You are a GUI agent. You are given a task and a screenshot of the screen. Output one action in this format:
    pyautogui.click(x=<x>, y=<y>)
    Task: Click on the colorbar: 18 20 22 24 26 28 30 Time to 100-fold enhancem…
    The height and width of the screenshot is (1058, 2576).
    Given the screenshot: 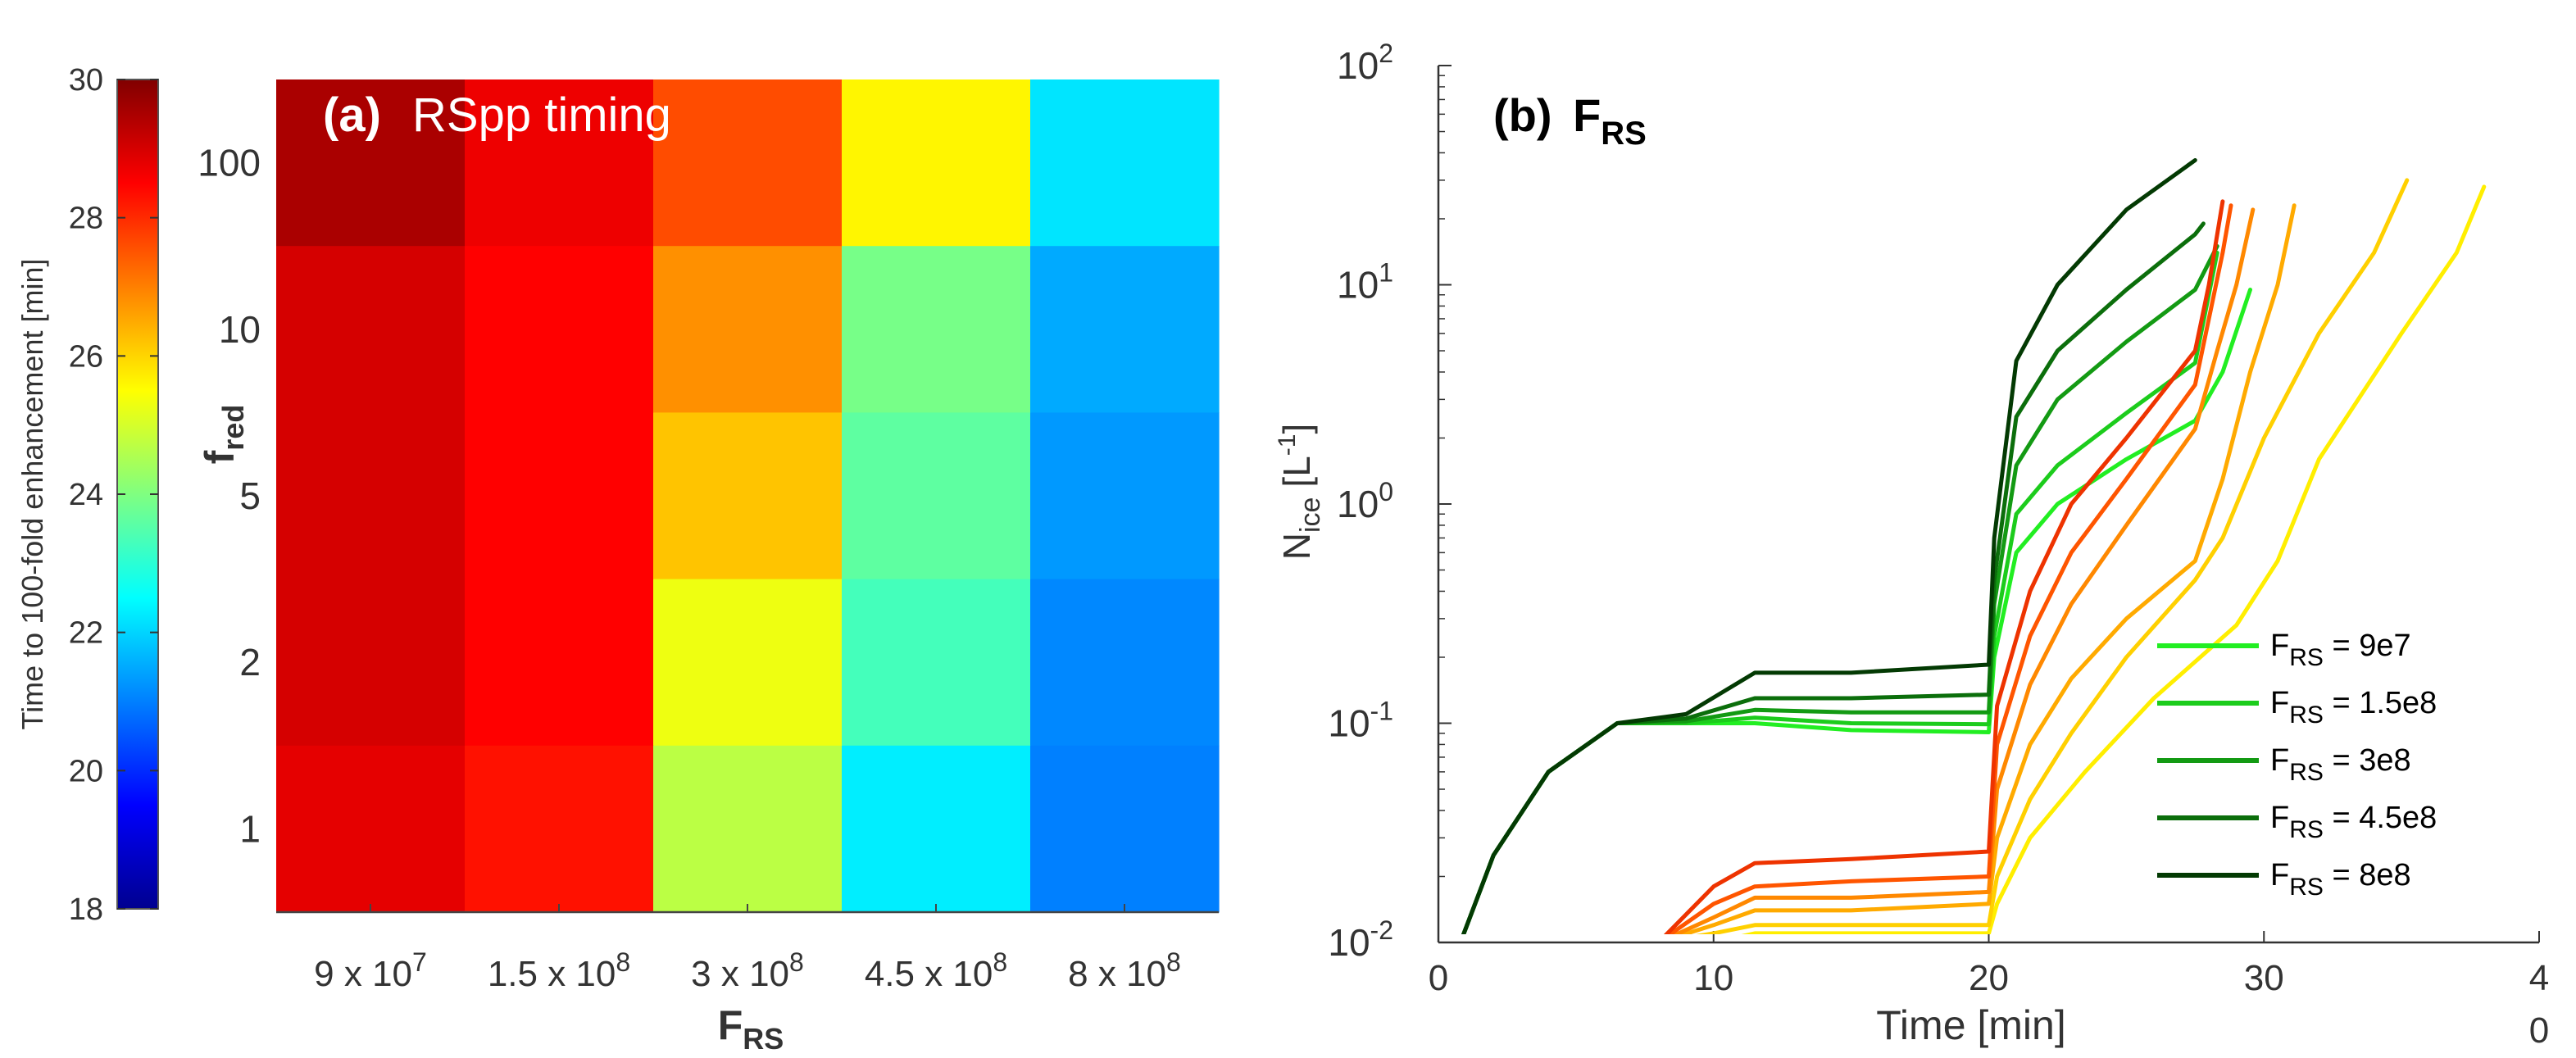 What is the action you would take?
    pyautogui.click(x=87, y=495)
    